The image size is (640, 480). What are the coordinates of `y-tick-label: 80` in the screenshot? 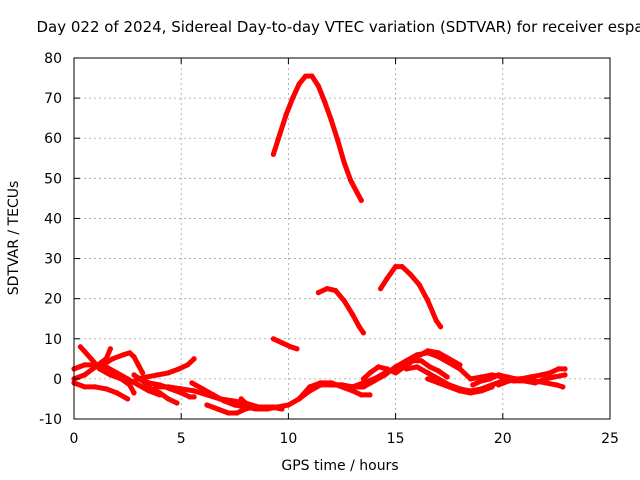 It's located at (53, 59).